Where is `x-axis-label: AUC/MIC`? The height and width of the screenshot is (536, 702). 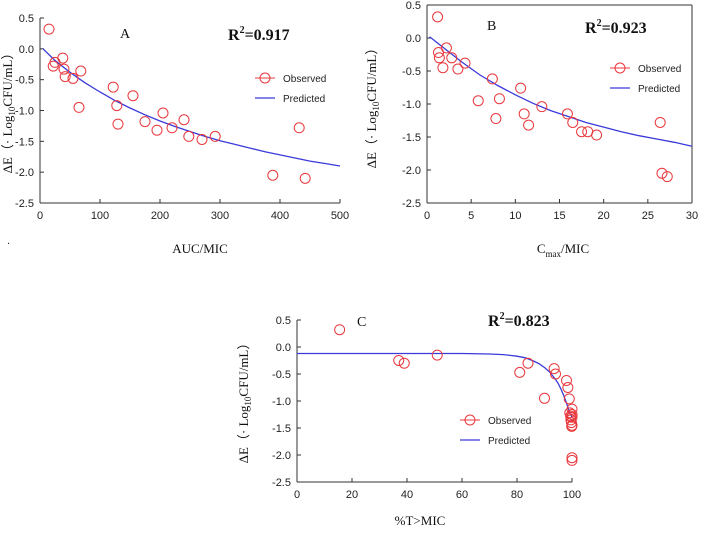
x-axis-label: AUC/MIC is located at coordinates (200, 248).